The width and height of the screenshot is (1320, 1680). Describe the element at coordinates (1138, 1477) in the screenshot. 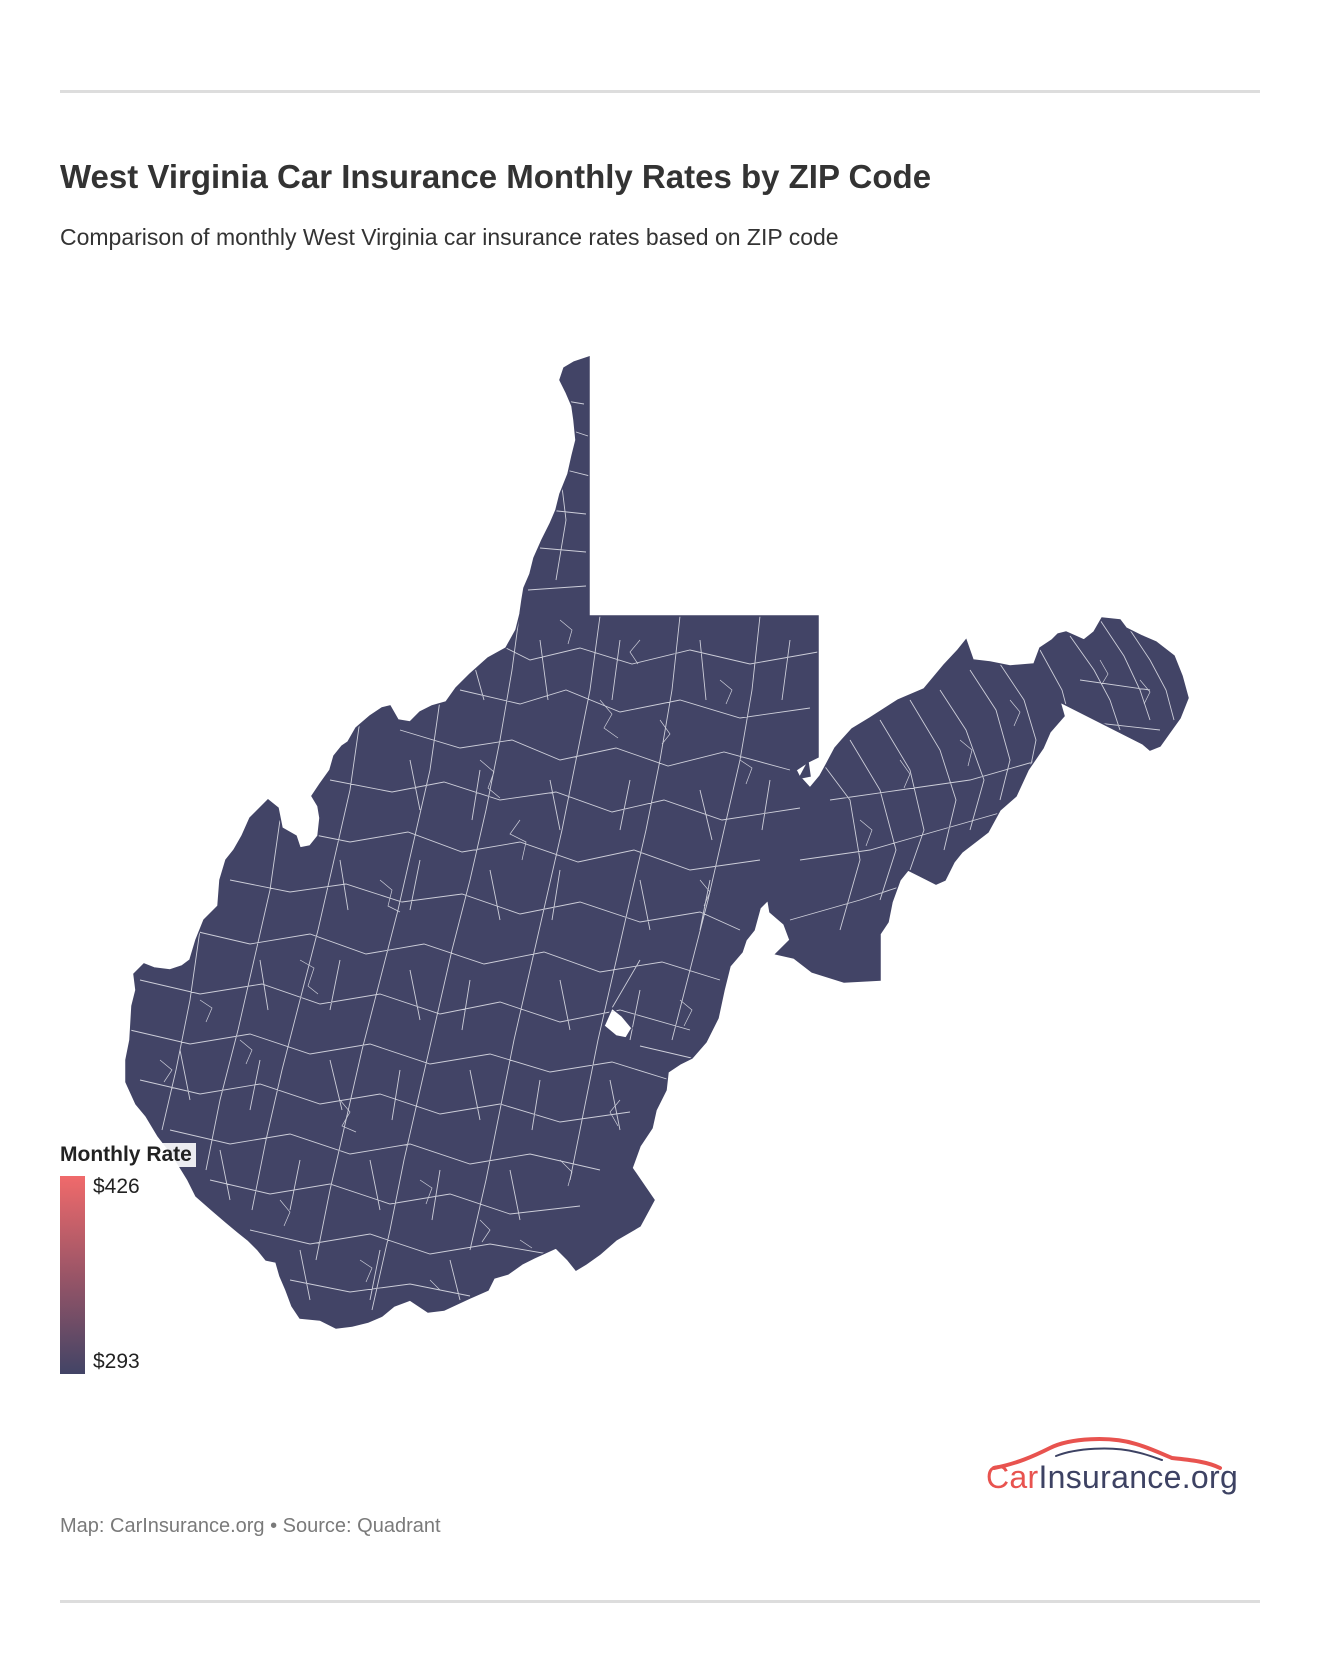

I see `brand-logo-part2: Insurance.org` at that location.